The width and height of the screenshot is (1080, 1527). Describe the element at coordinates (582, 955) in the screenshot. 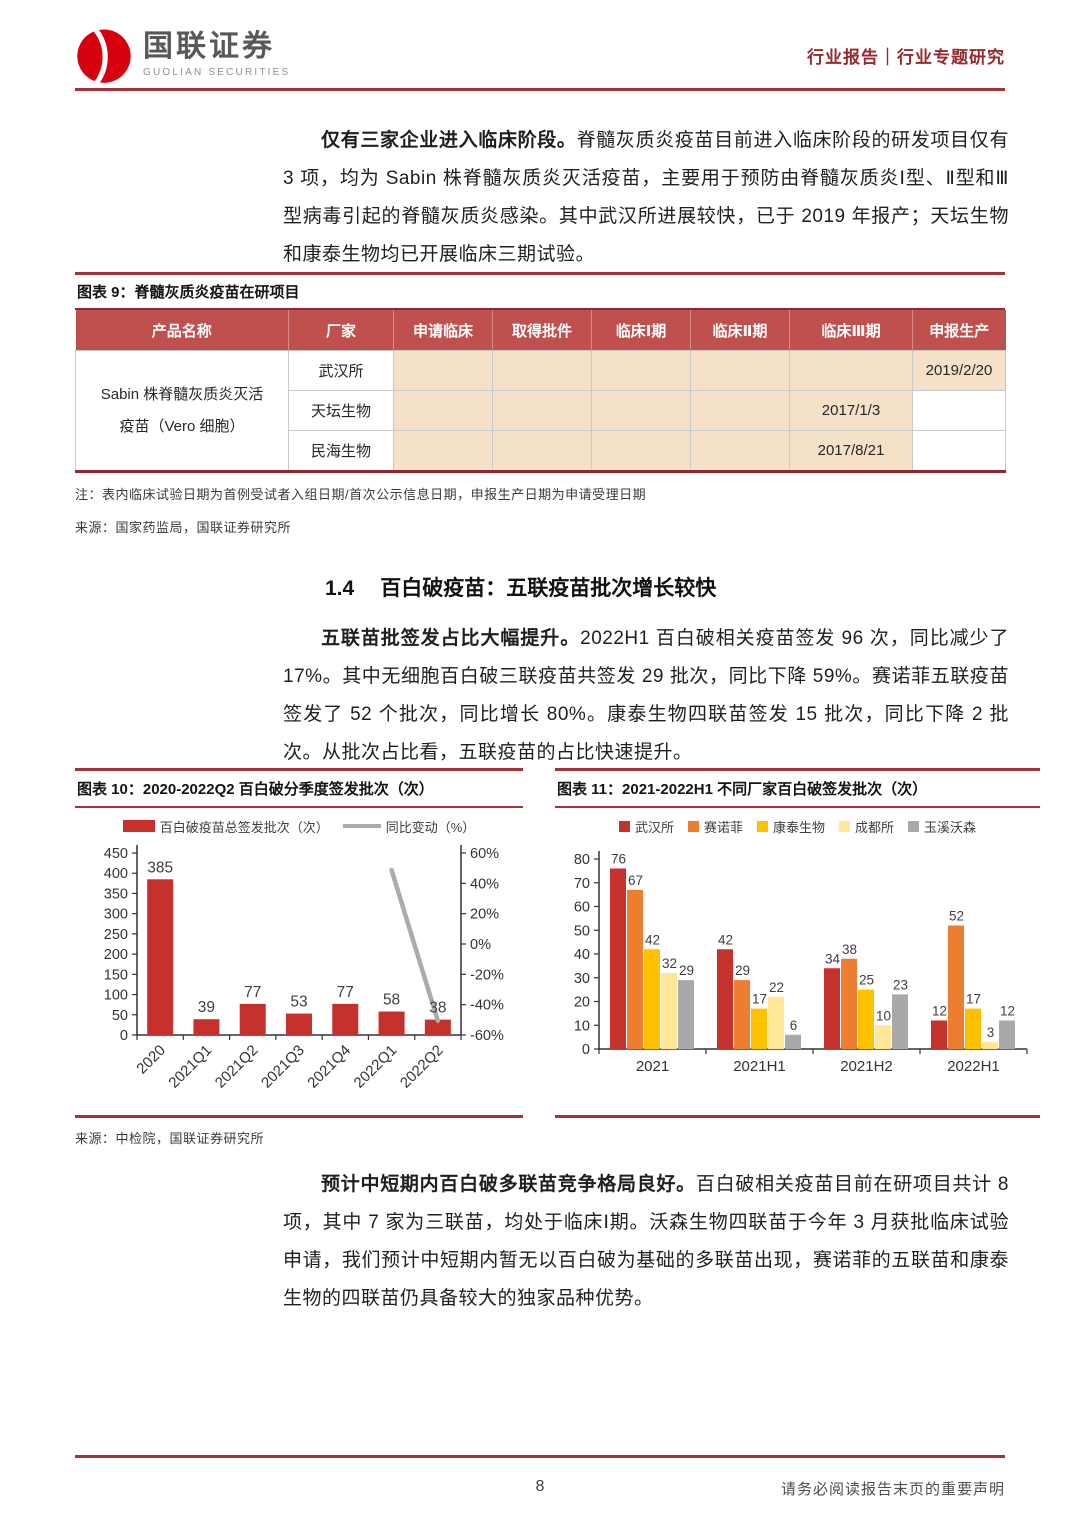

I see `svg-text: 40` at that location.